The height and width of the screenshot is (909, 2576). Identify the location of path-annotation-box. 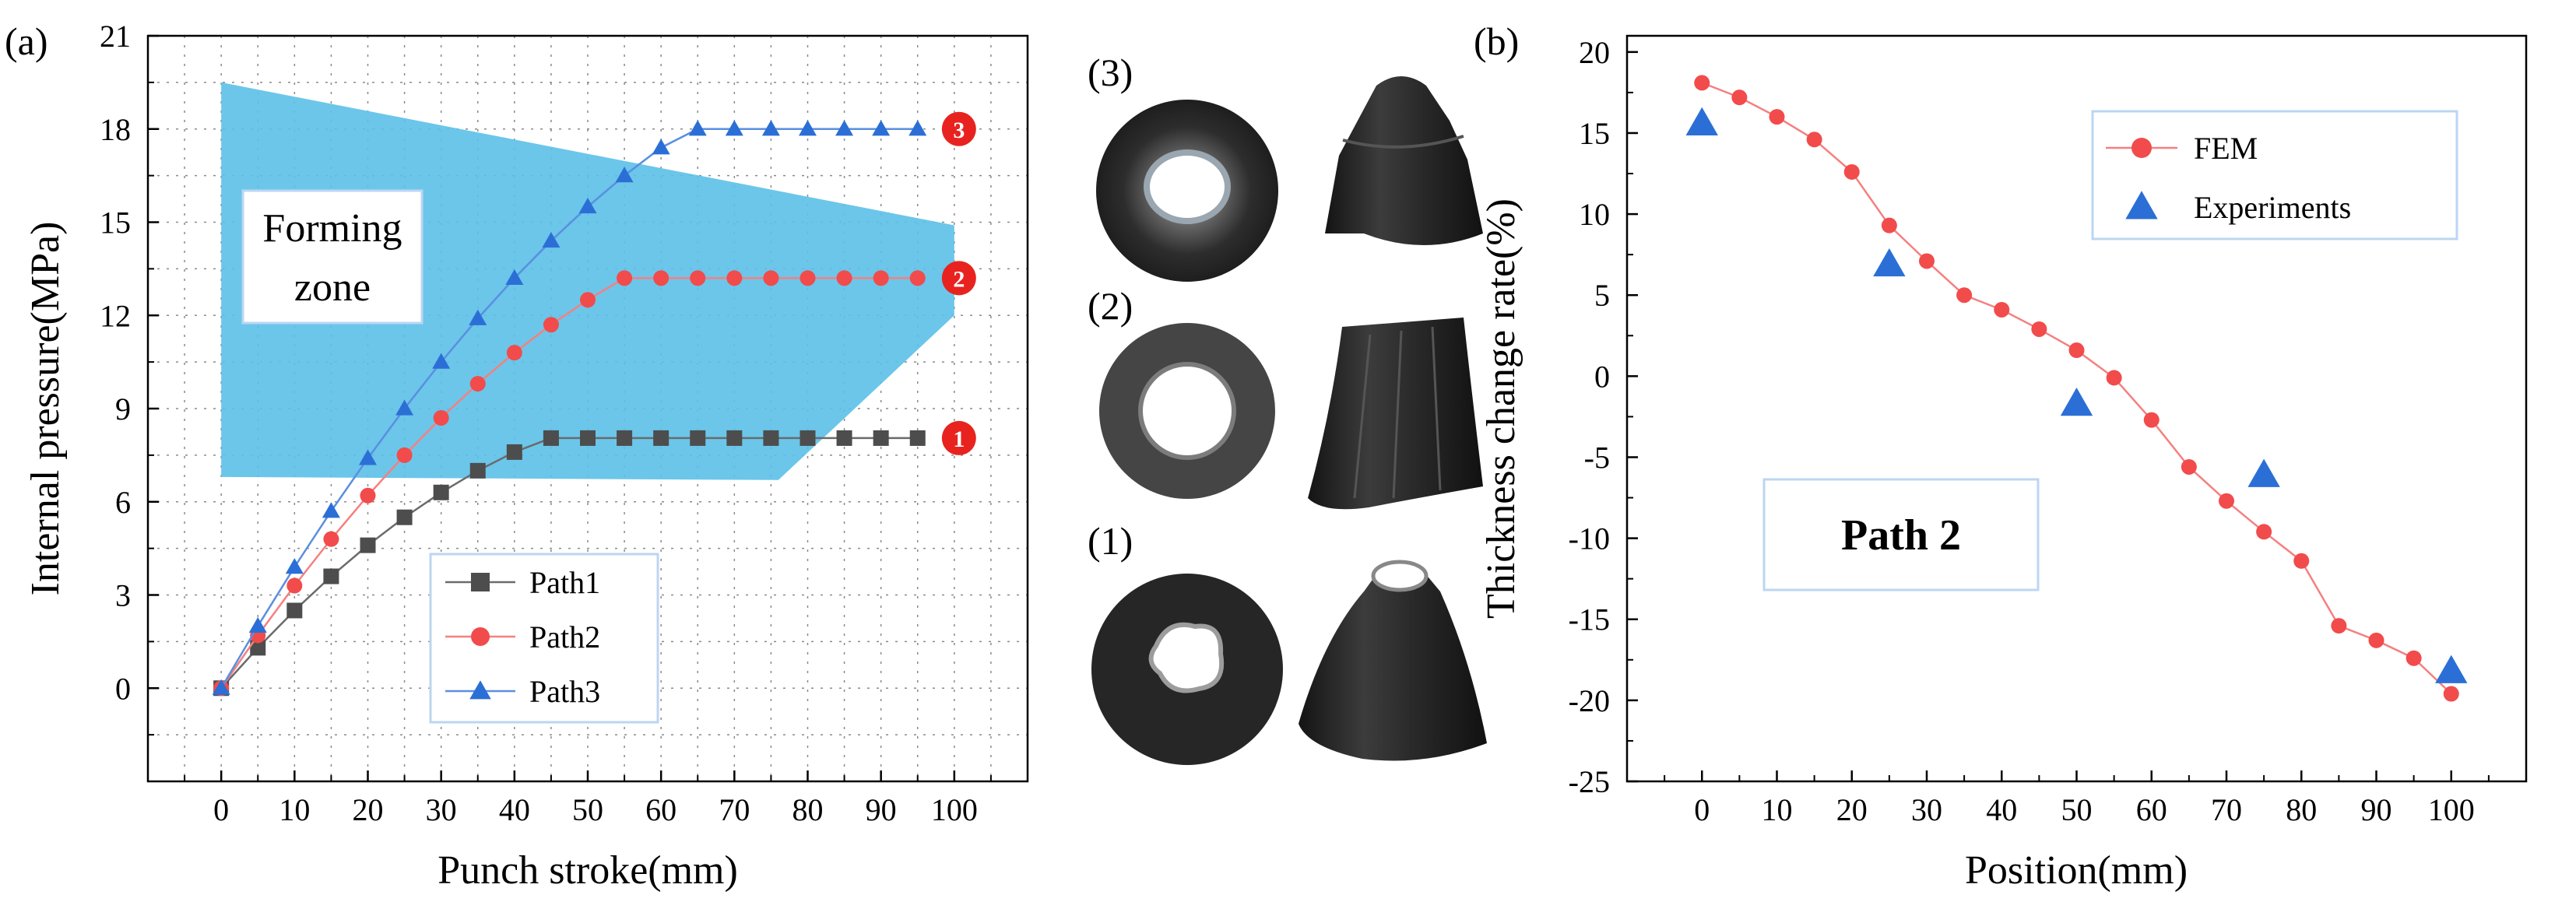
(1901, 534).